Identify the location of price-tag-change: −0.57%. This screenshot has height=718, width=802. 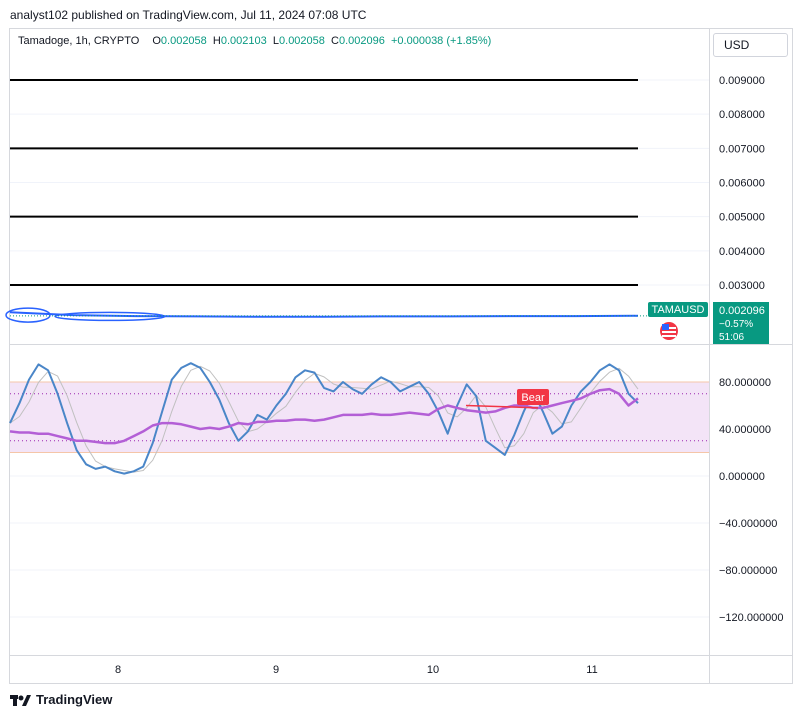
(736, 324).